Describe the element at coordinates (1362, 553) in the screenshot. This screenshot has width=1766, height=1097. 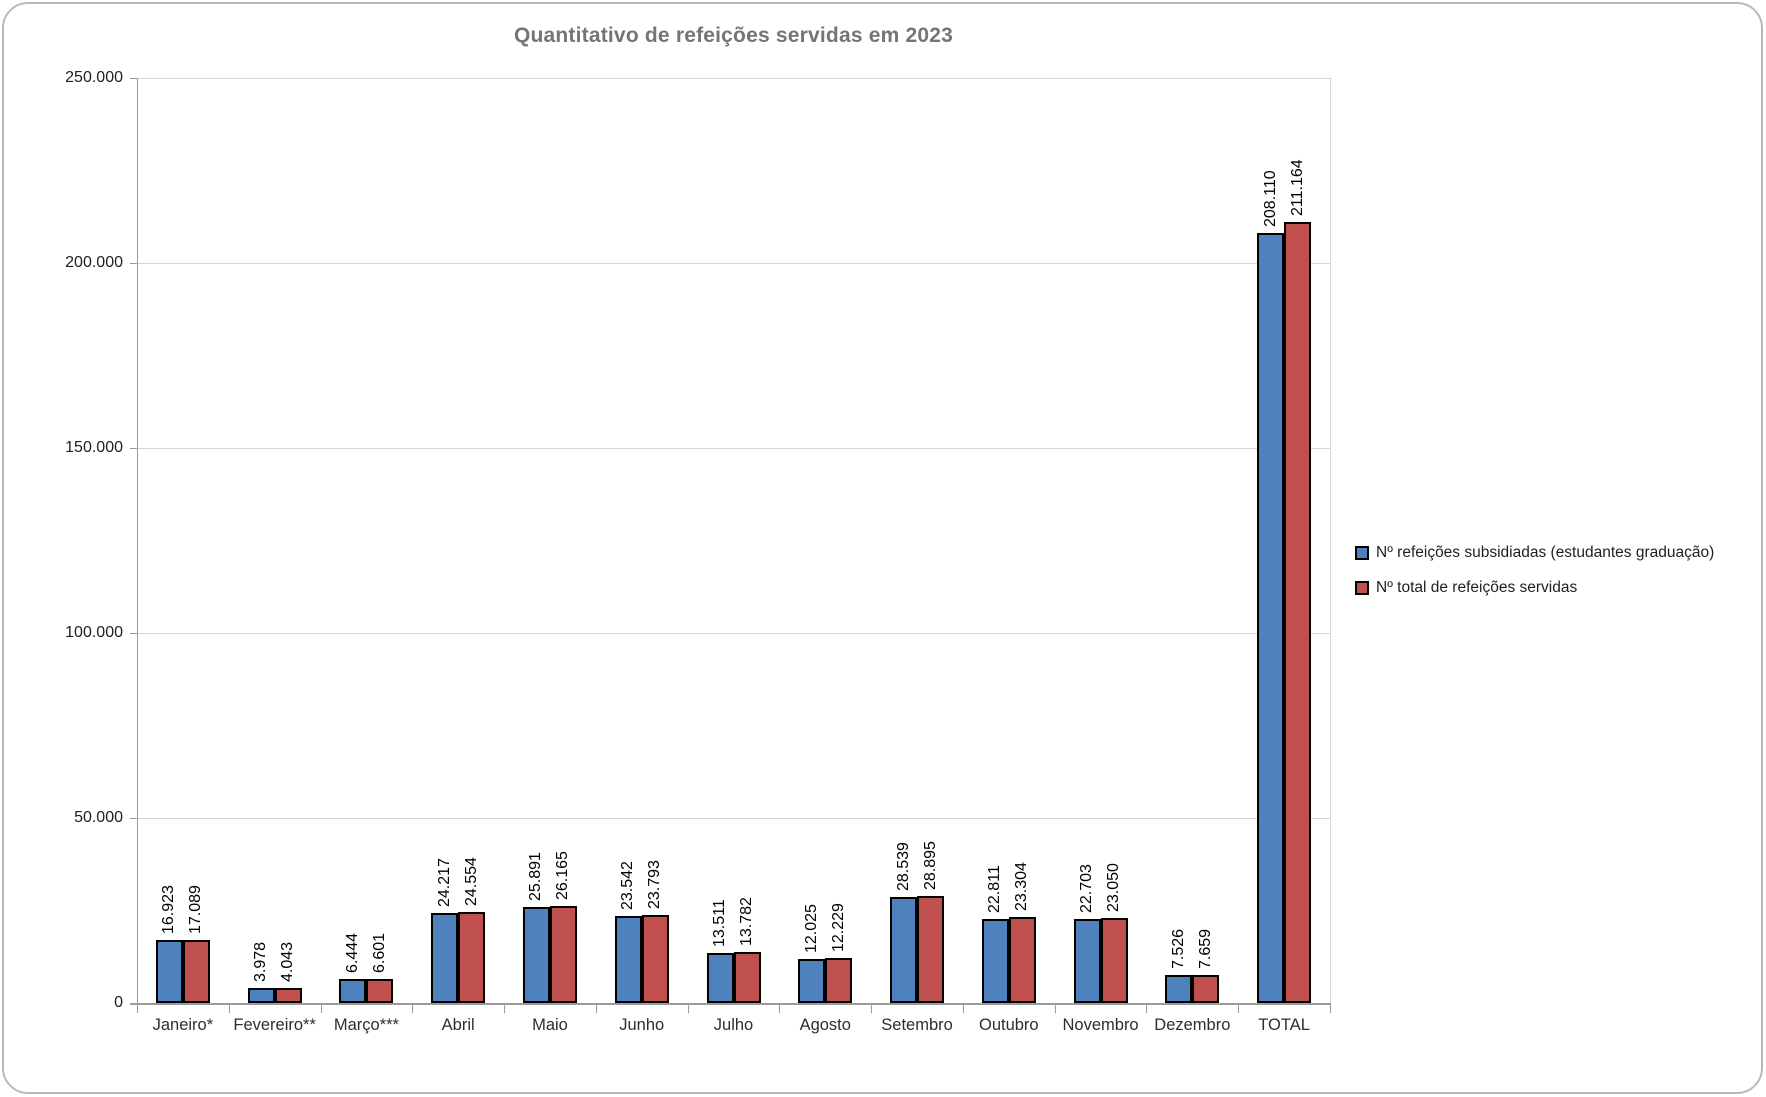
I see `legend-marker-blue-icon` at that location.